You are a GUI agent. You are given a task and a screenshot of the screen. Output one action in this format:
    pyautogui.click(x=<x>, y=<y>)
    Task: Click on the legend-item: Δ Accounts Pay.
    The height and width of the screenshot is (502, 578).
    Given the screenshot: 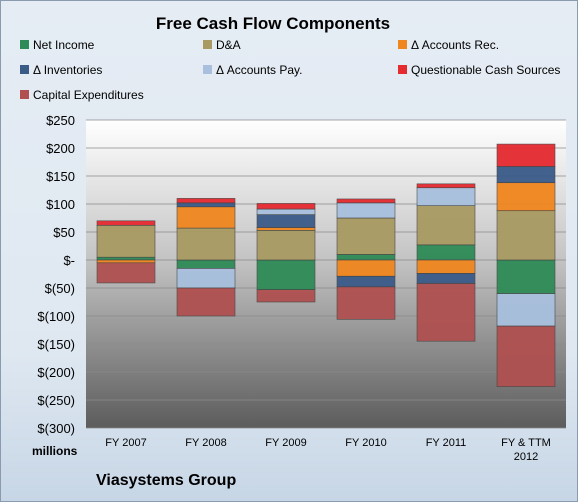 What is the action you would take?
    pyautogui.click(x=253, y=70)
    